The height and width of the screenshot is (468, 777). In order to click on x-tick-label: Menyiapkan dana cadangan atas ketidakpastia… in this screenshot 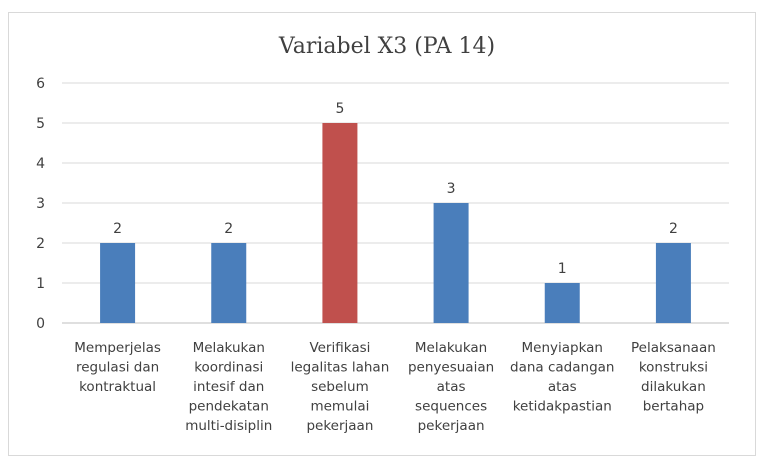, I will do `click(562, 377)`.